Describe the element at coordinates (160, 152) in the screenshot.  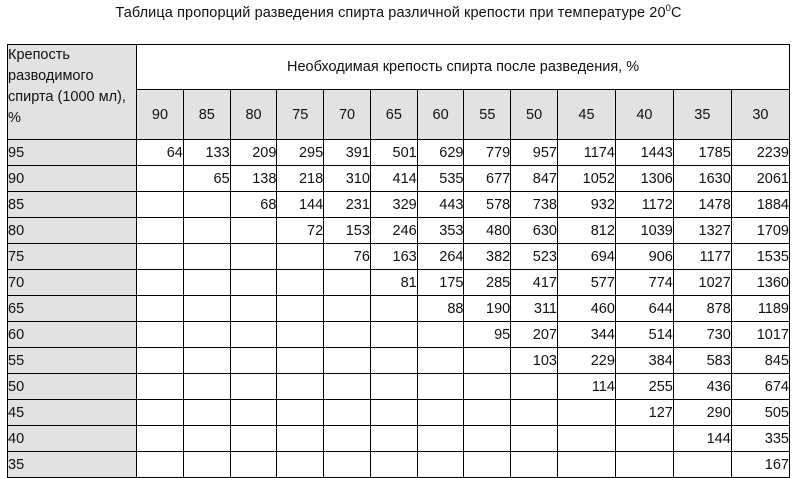
I see `cell-r95-c90: 64` at that location.